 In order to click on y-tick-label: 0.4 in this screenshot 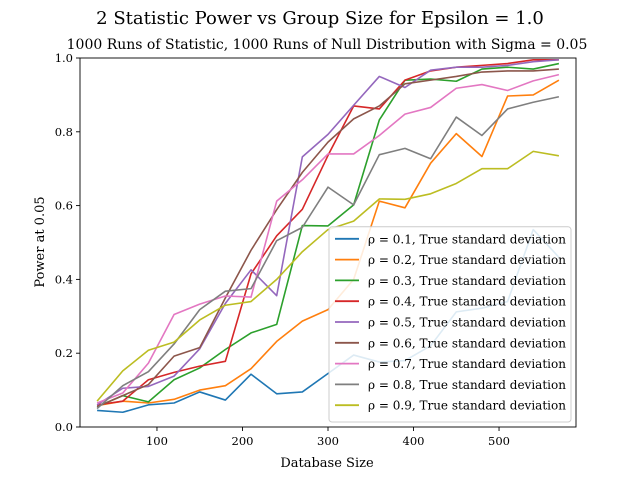, I will do `click(64, 279)`.